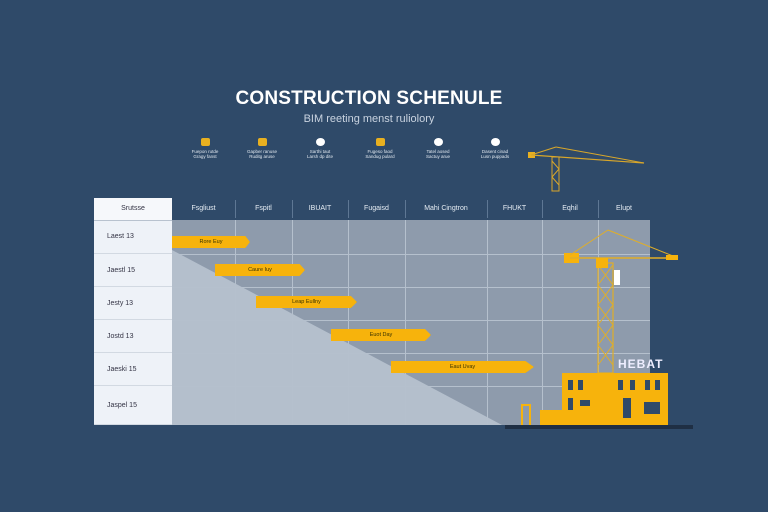 The width and height of the screenshot is (768, 512). Describe the element at coordinates (211, 242) in the screenshot. I see `task-bar: Rore Euy` at that location.